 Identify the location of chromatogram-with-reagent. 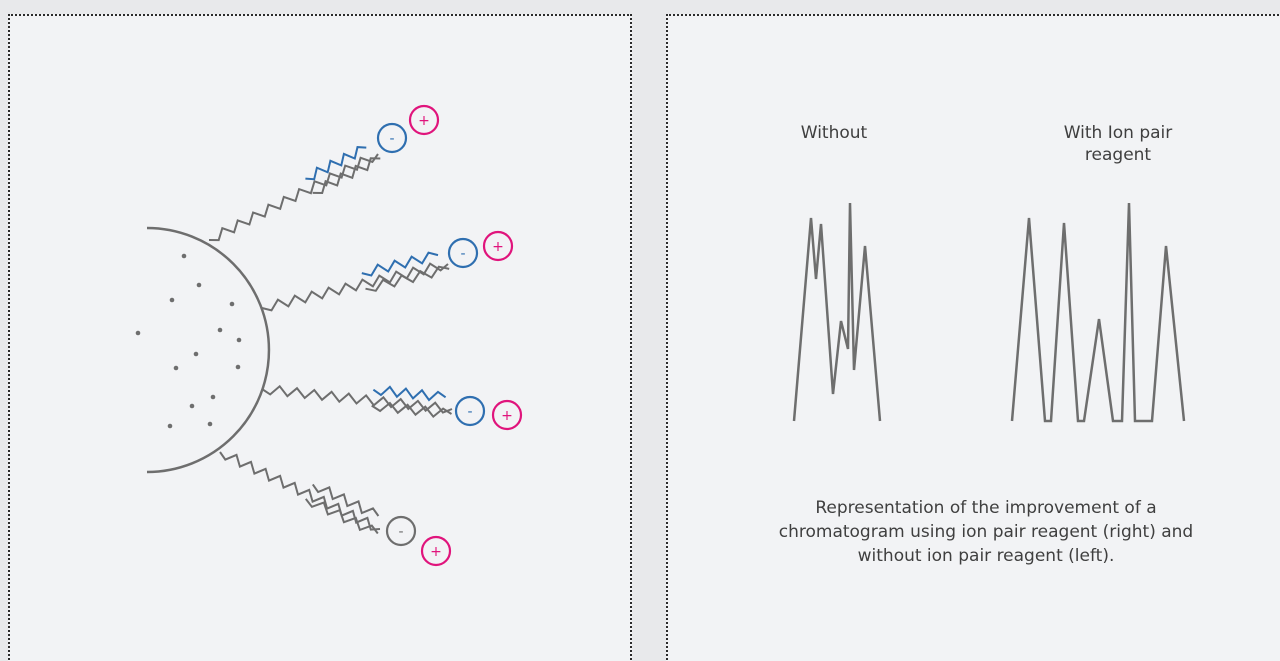
(1098, 312).